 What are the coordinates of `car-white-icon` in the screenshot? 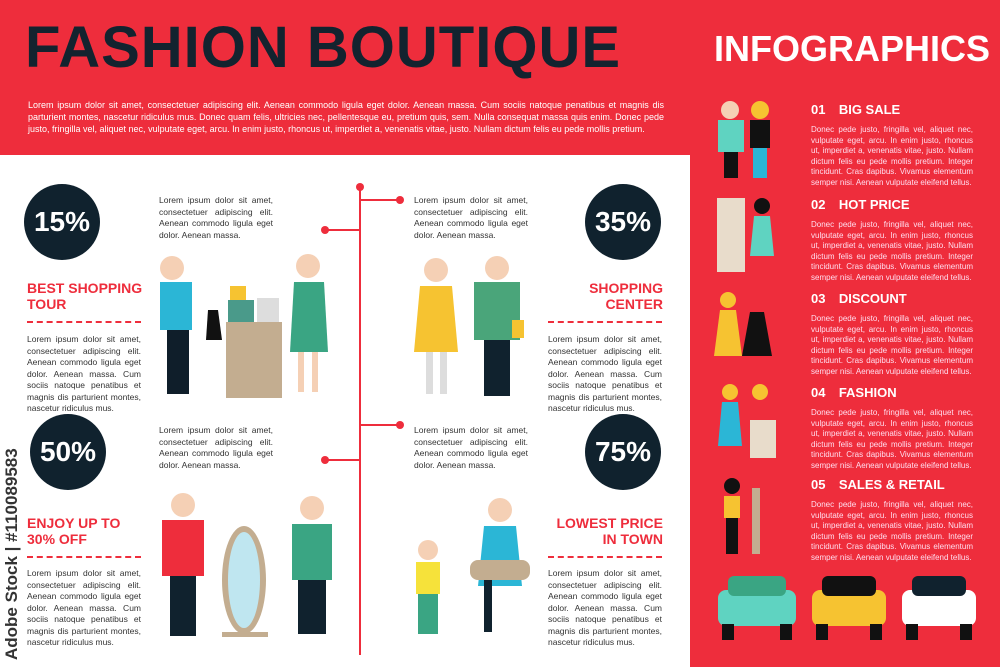 It's located at (939, 608).